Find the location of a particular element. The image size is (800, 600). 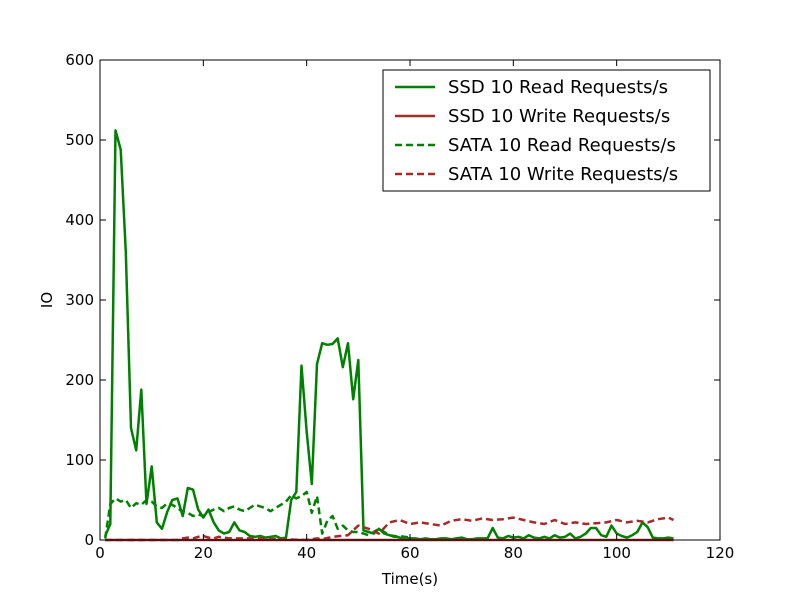

x-tick-label: 20 is located at coordinates (203, 553).